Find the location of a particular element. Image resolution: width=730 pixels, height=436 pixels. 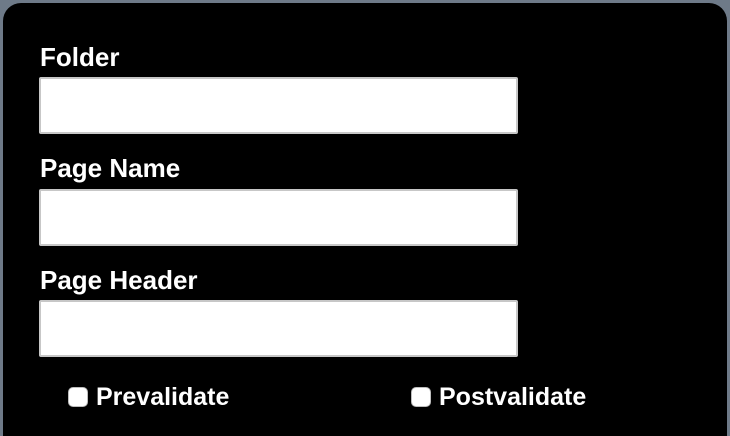

page-header-input is located at coordinates (278, 328).